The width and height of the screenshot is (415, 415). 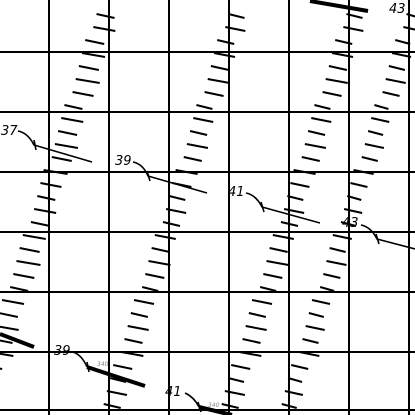 What do you see at coordinates (17, 340) in the screenshot?
I see `index-contour-left` at bounding box center [17, 340].